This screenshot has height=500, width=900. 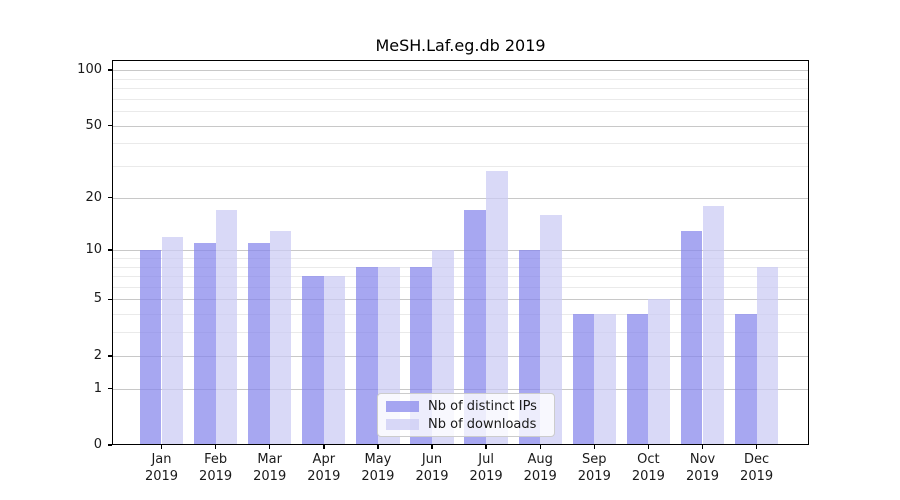 I want to click on x-tick-label-may: May 2019, so click(x=378, y=468).